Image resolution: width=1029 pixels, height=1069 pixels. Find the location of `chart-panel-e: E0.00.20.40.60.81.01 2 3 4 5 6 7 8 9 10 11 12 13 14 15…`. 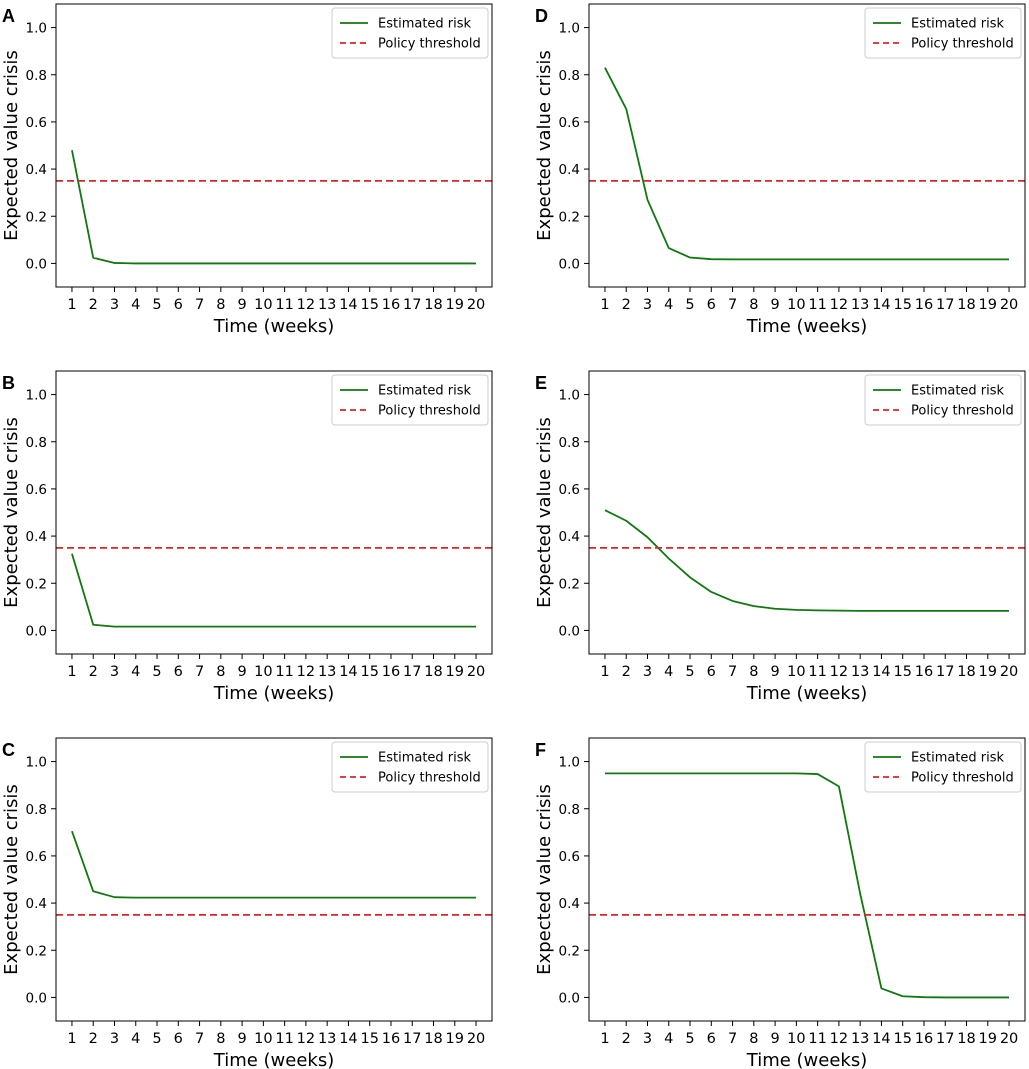

chart-panel-e: E0.00.20.40.60.81.01 2 3 4 5 6 7 8 9 10 11 12 13 14 15… is located at coordinates (780, 537).